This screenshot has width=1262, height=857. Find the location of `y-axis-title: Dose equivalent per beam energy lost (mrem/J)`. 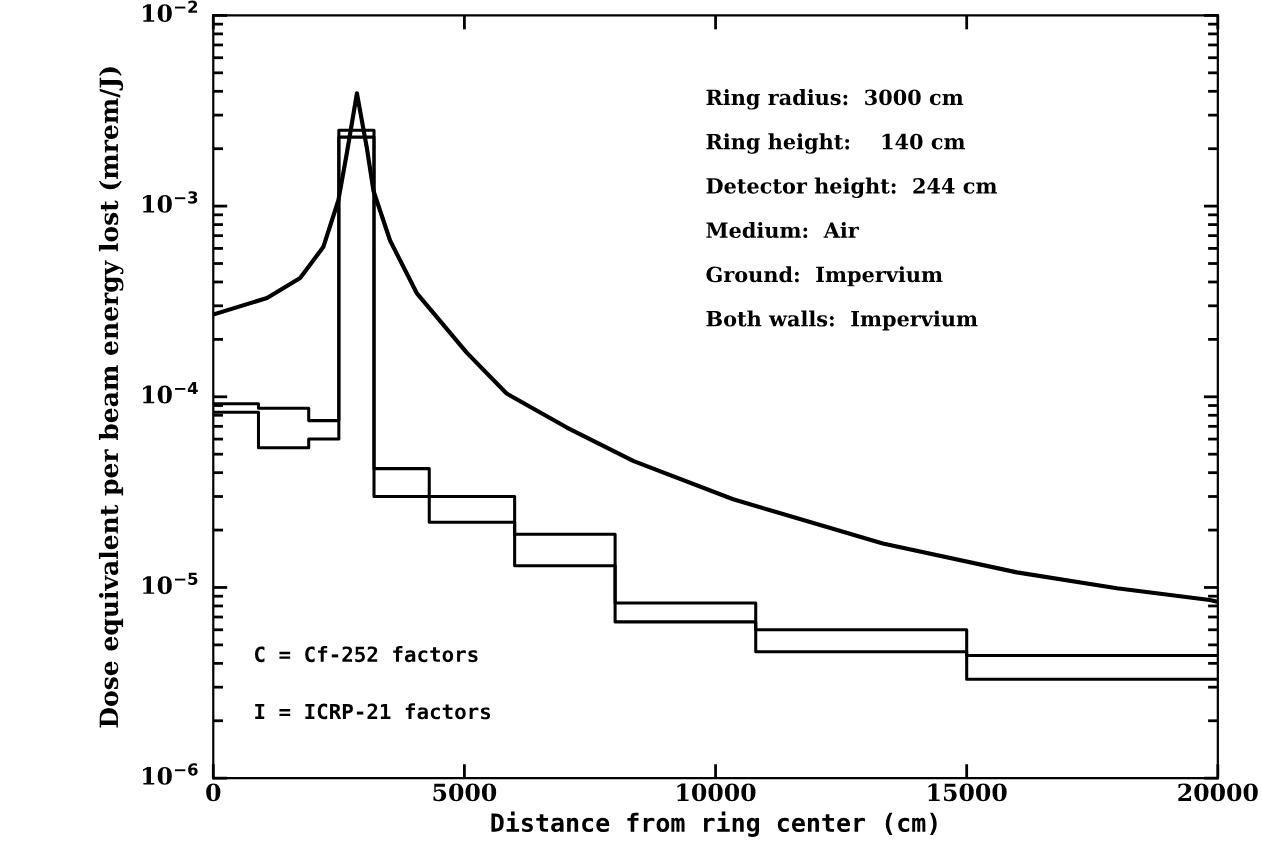

y-axis-title: Dose equivalent per beam energy lost (mrem/J) is located at coordinates (111, 397).